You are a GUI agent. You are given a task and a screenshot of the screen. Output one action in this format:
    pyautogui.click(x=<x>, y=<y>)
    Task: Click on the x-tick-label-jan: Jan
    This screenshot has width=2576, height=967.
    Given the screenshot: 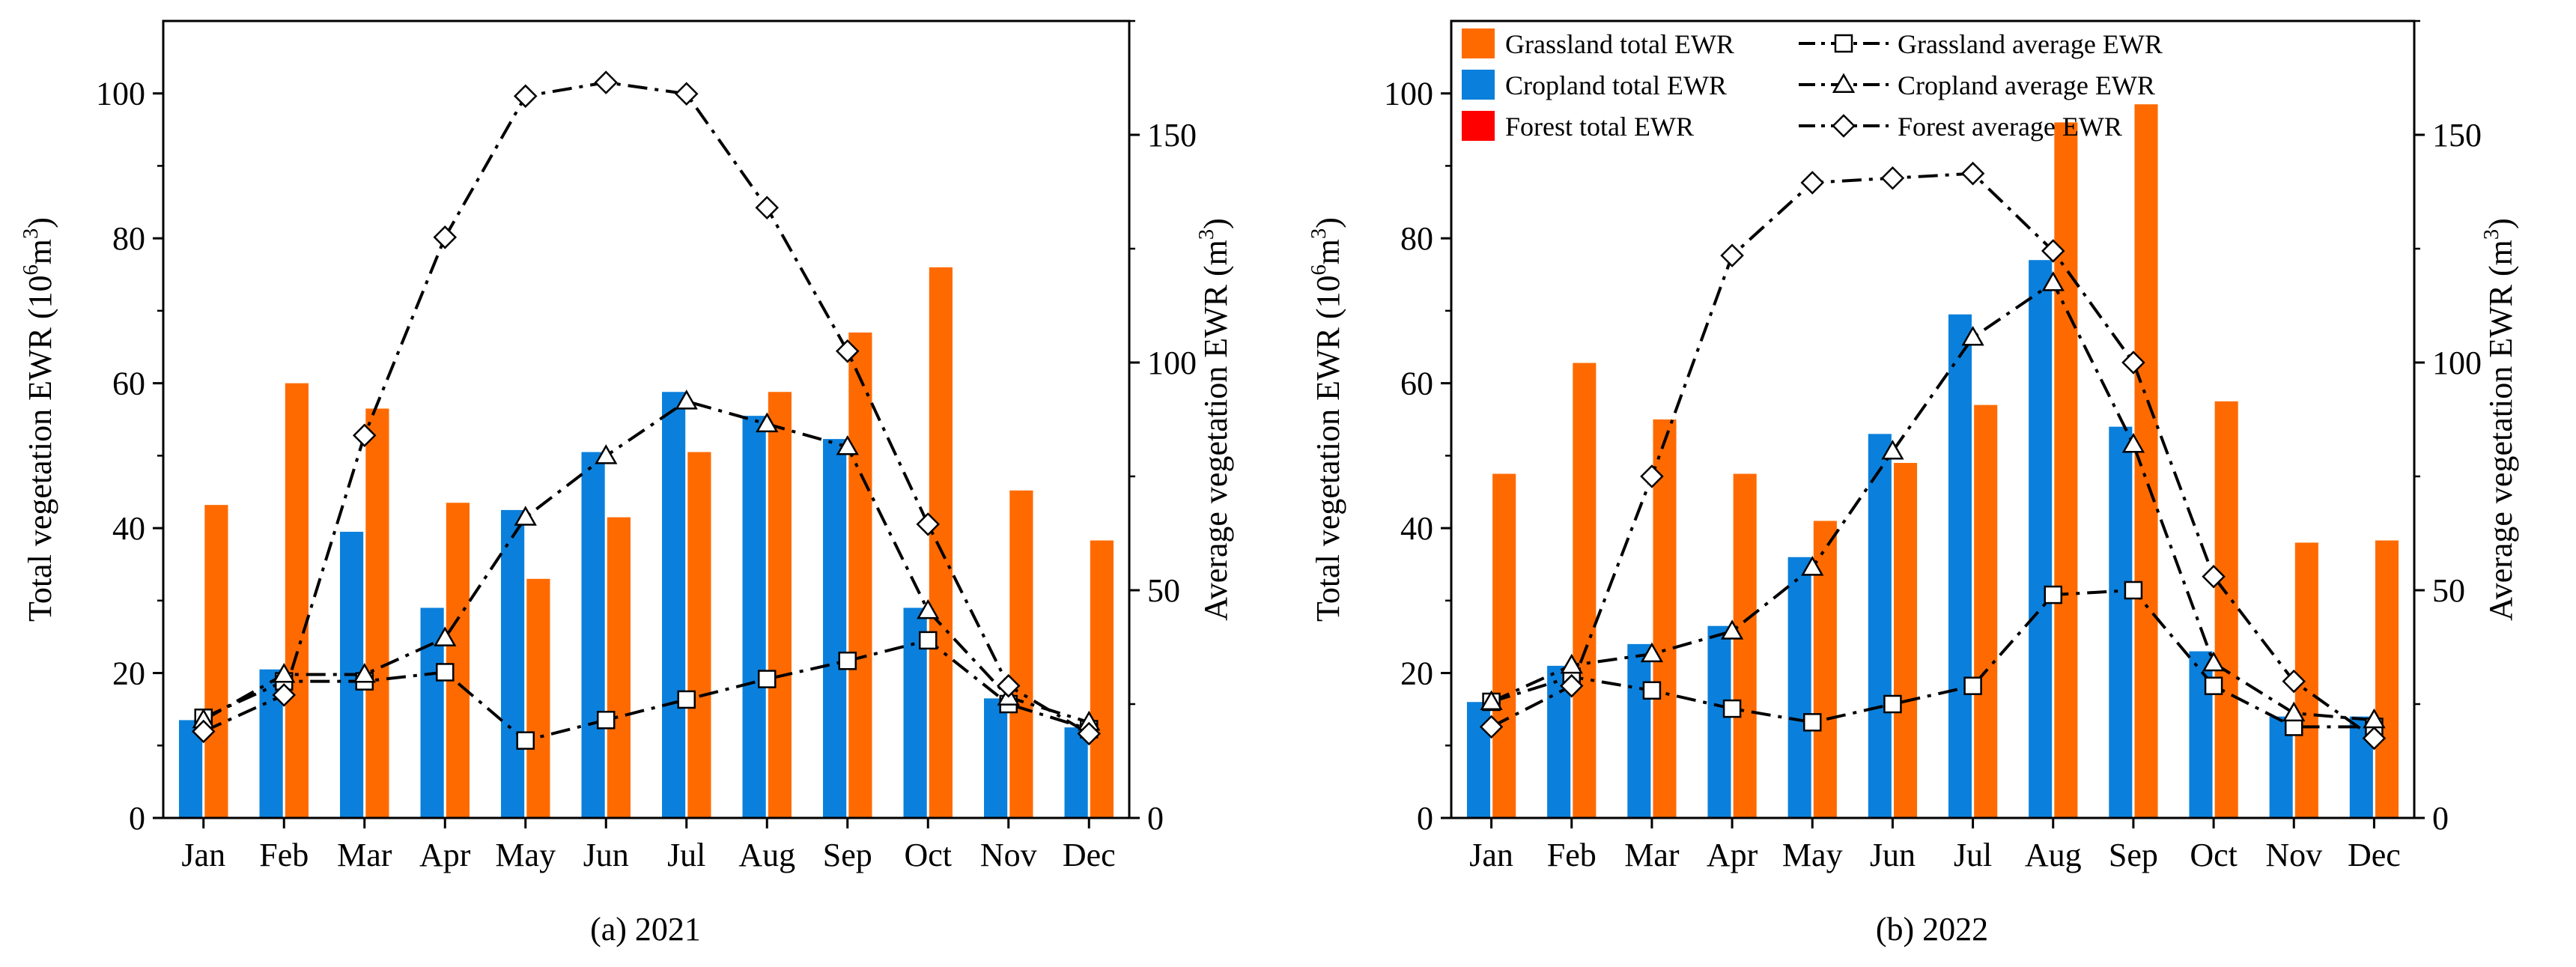 What is the action you would take?
    pyautogui.click(x=1491, y=855)
    